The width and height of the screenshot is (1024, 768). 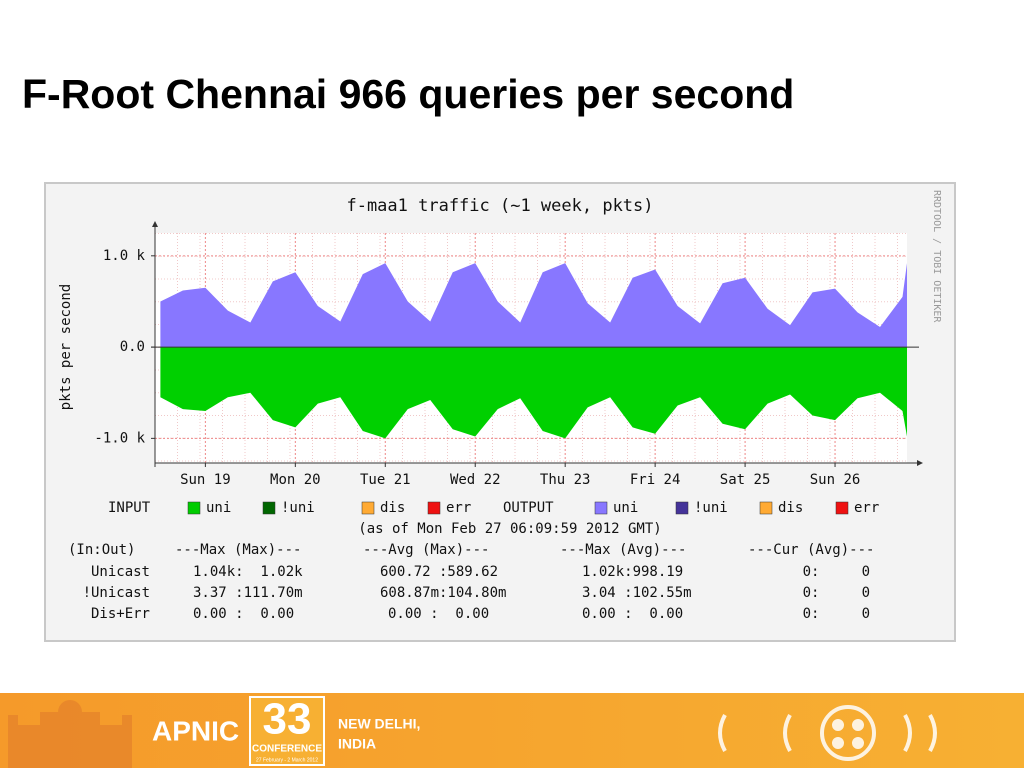 I want to click on stats-header: (In:Out), so click(x=101, y=550).